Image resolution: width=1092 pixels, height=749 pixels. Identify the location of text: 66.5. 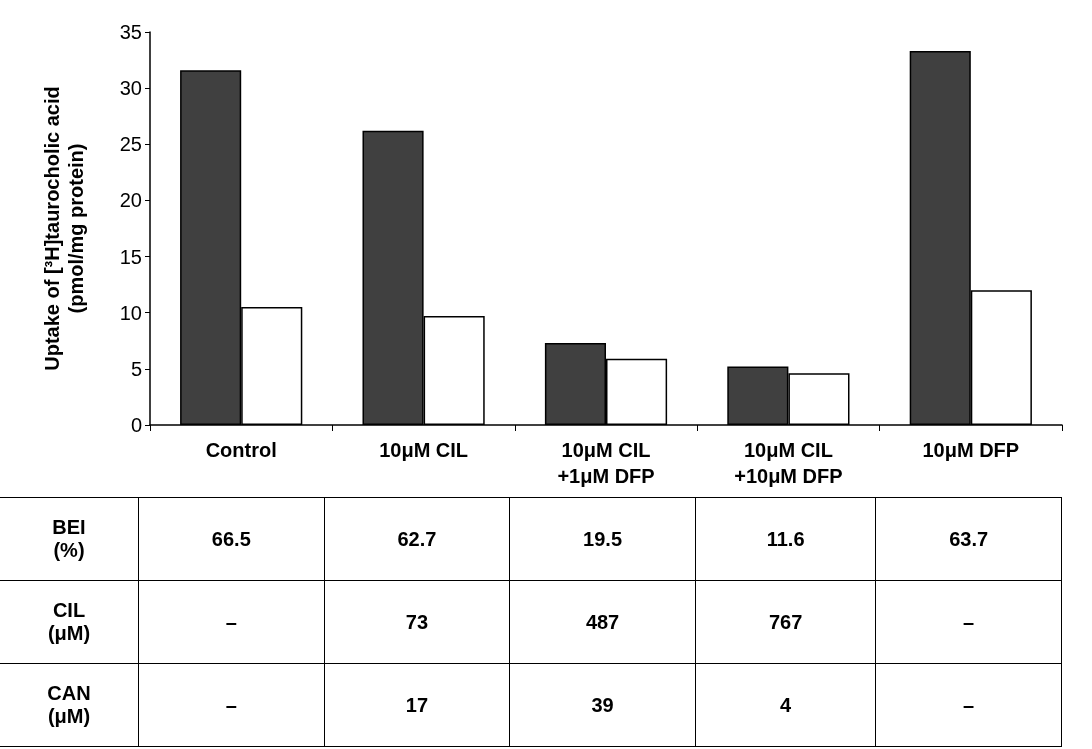
(231, 539).